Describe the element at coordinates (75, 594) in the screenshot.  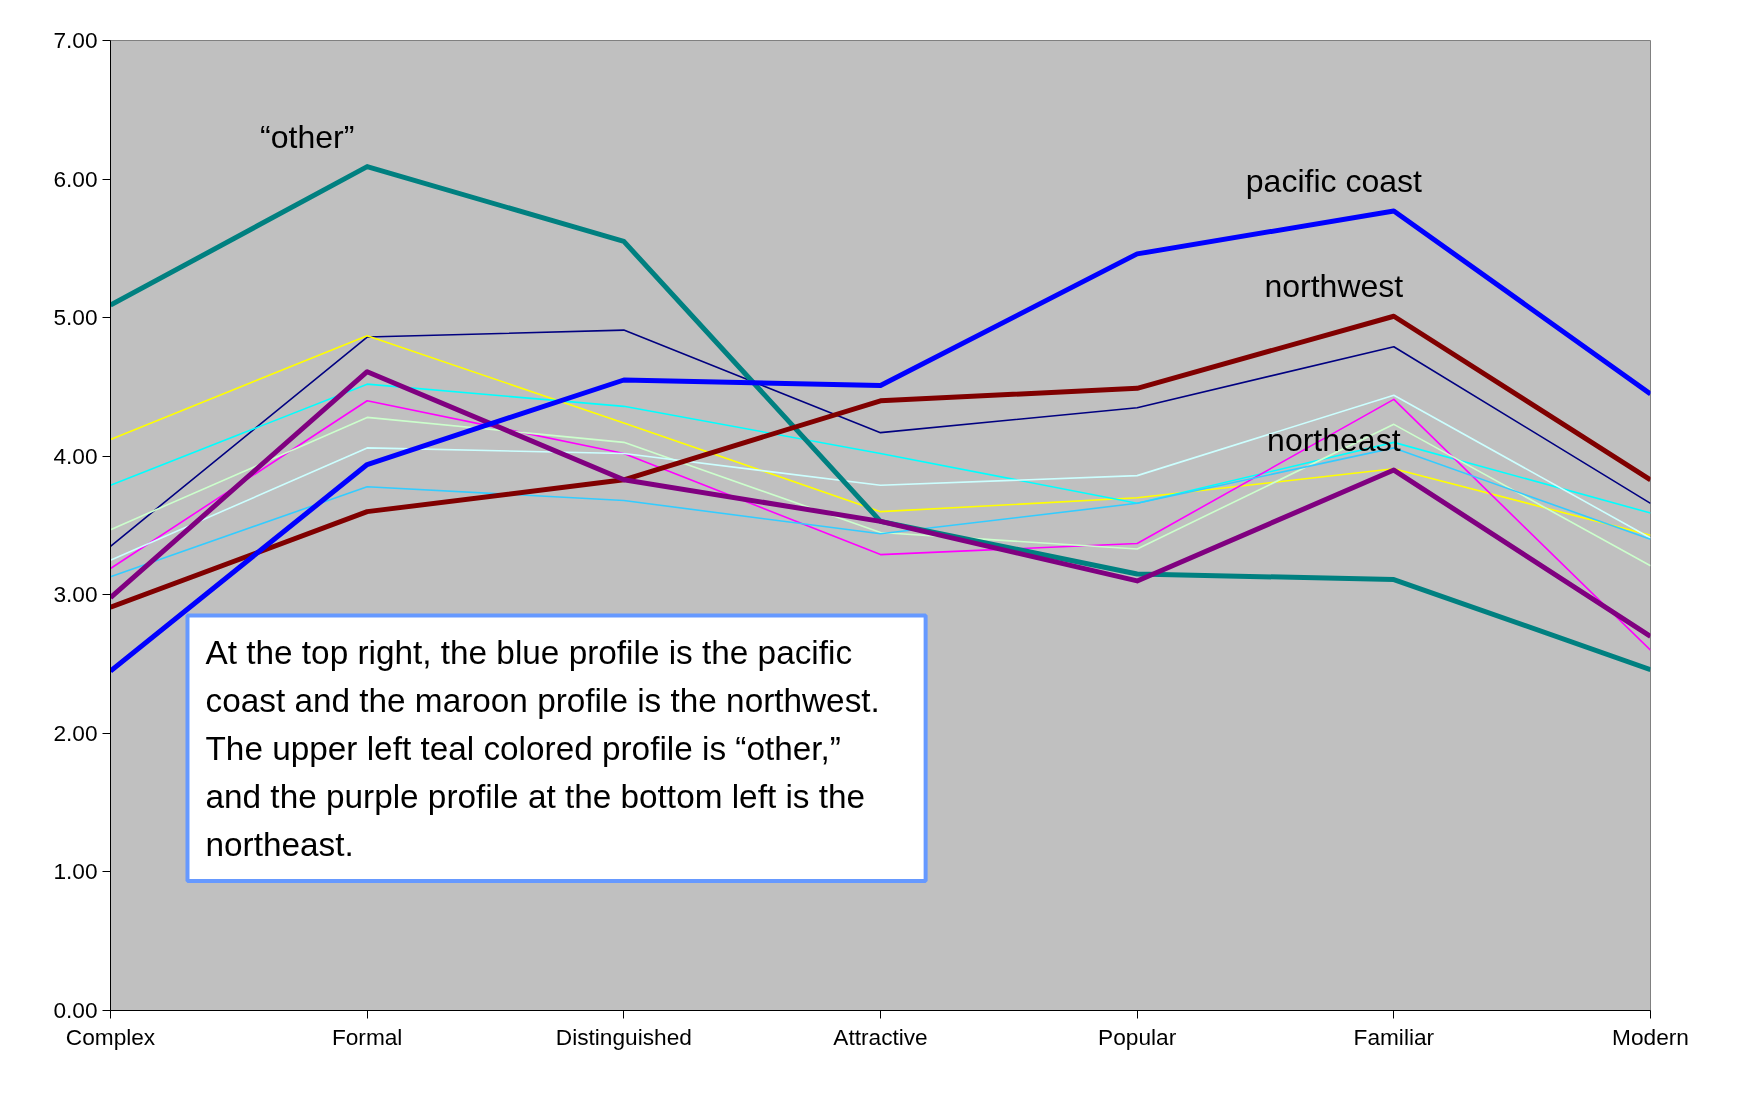
I see `y-tick-label: 3.00` at that location.